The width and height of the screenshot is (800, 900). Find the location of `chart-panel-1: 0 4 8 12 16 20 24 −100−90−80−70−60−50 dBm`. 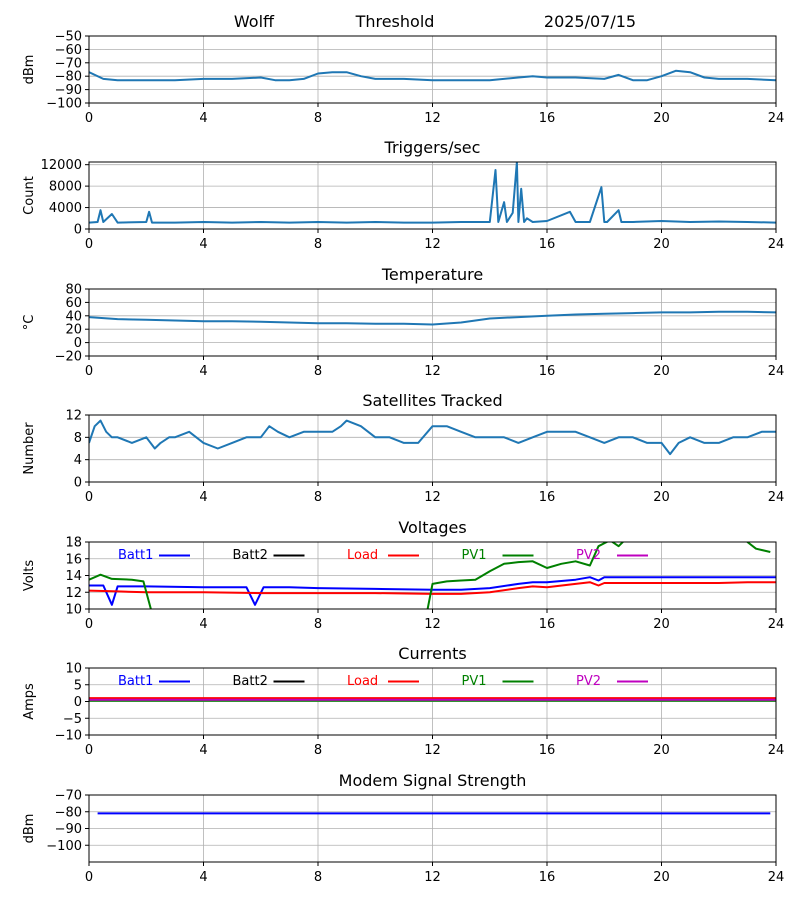

chart-panel-1: 0 4 8 12 16 20 24 −100−90−80−70−60−50 dBm is located at coordinates (403, 78).